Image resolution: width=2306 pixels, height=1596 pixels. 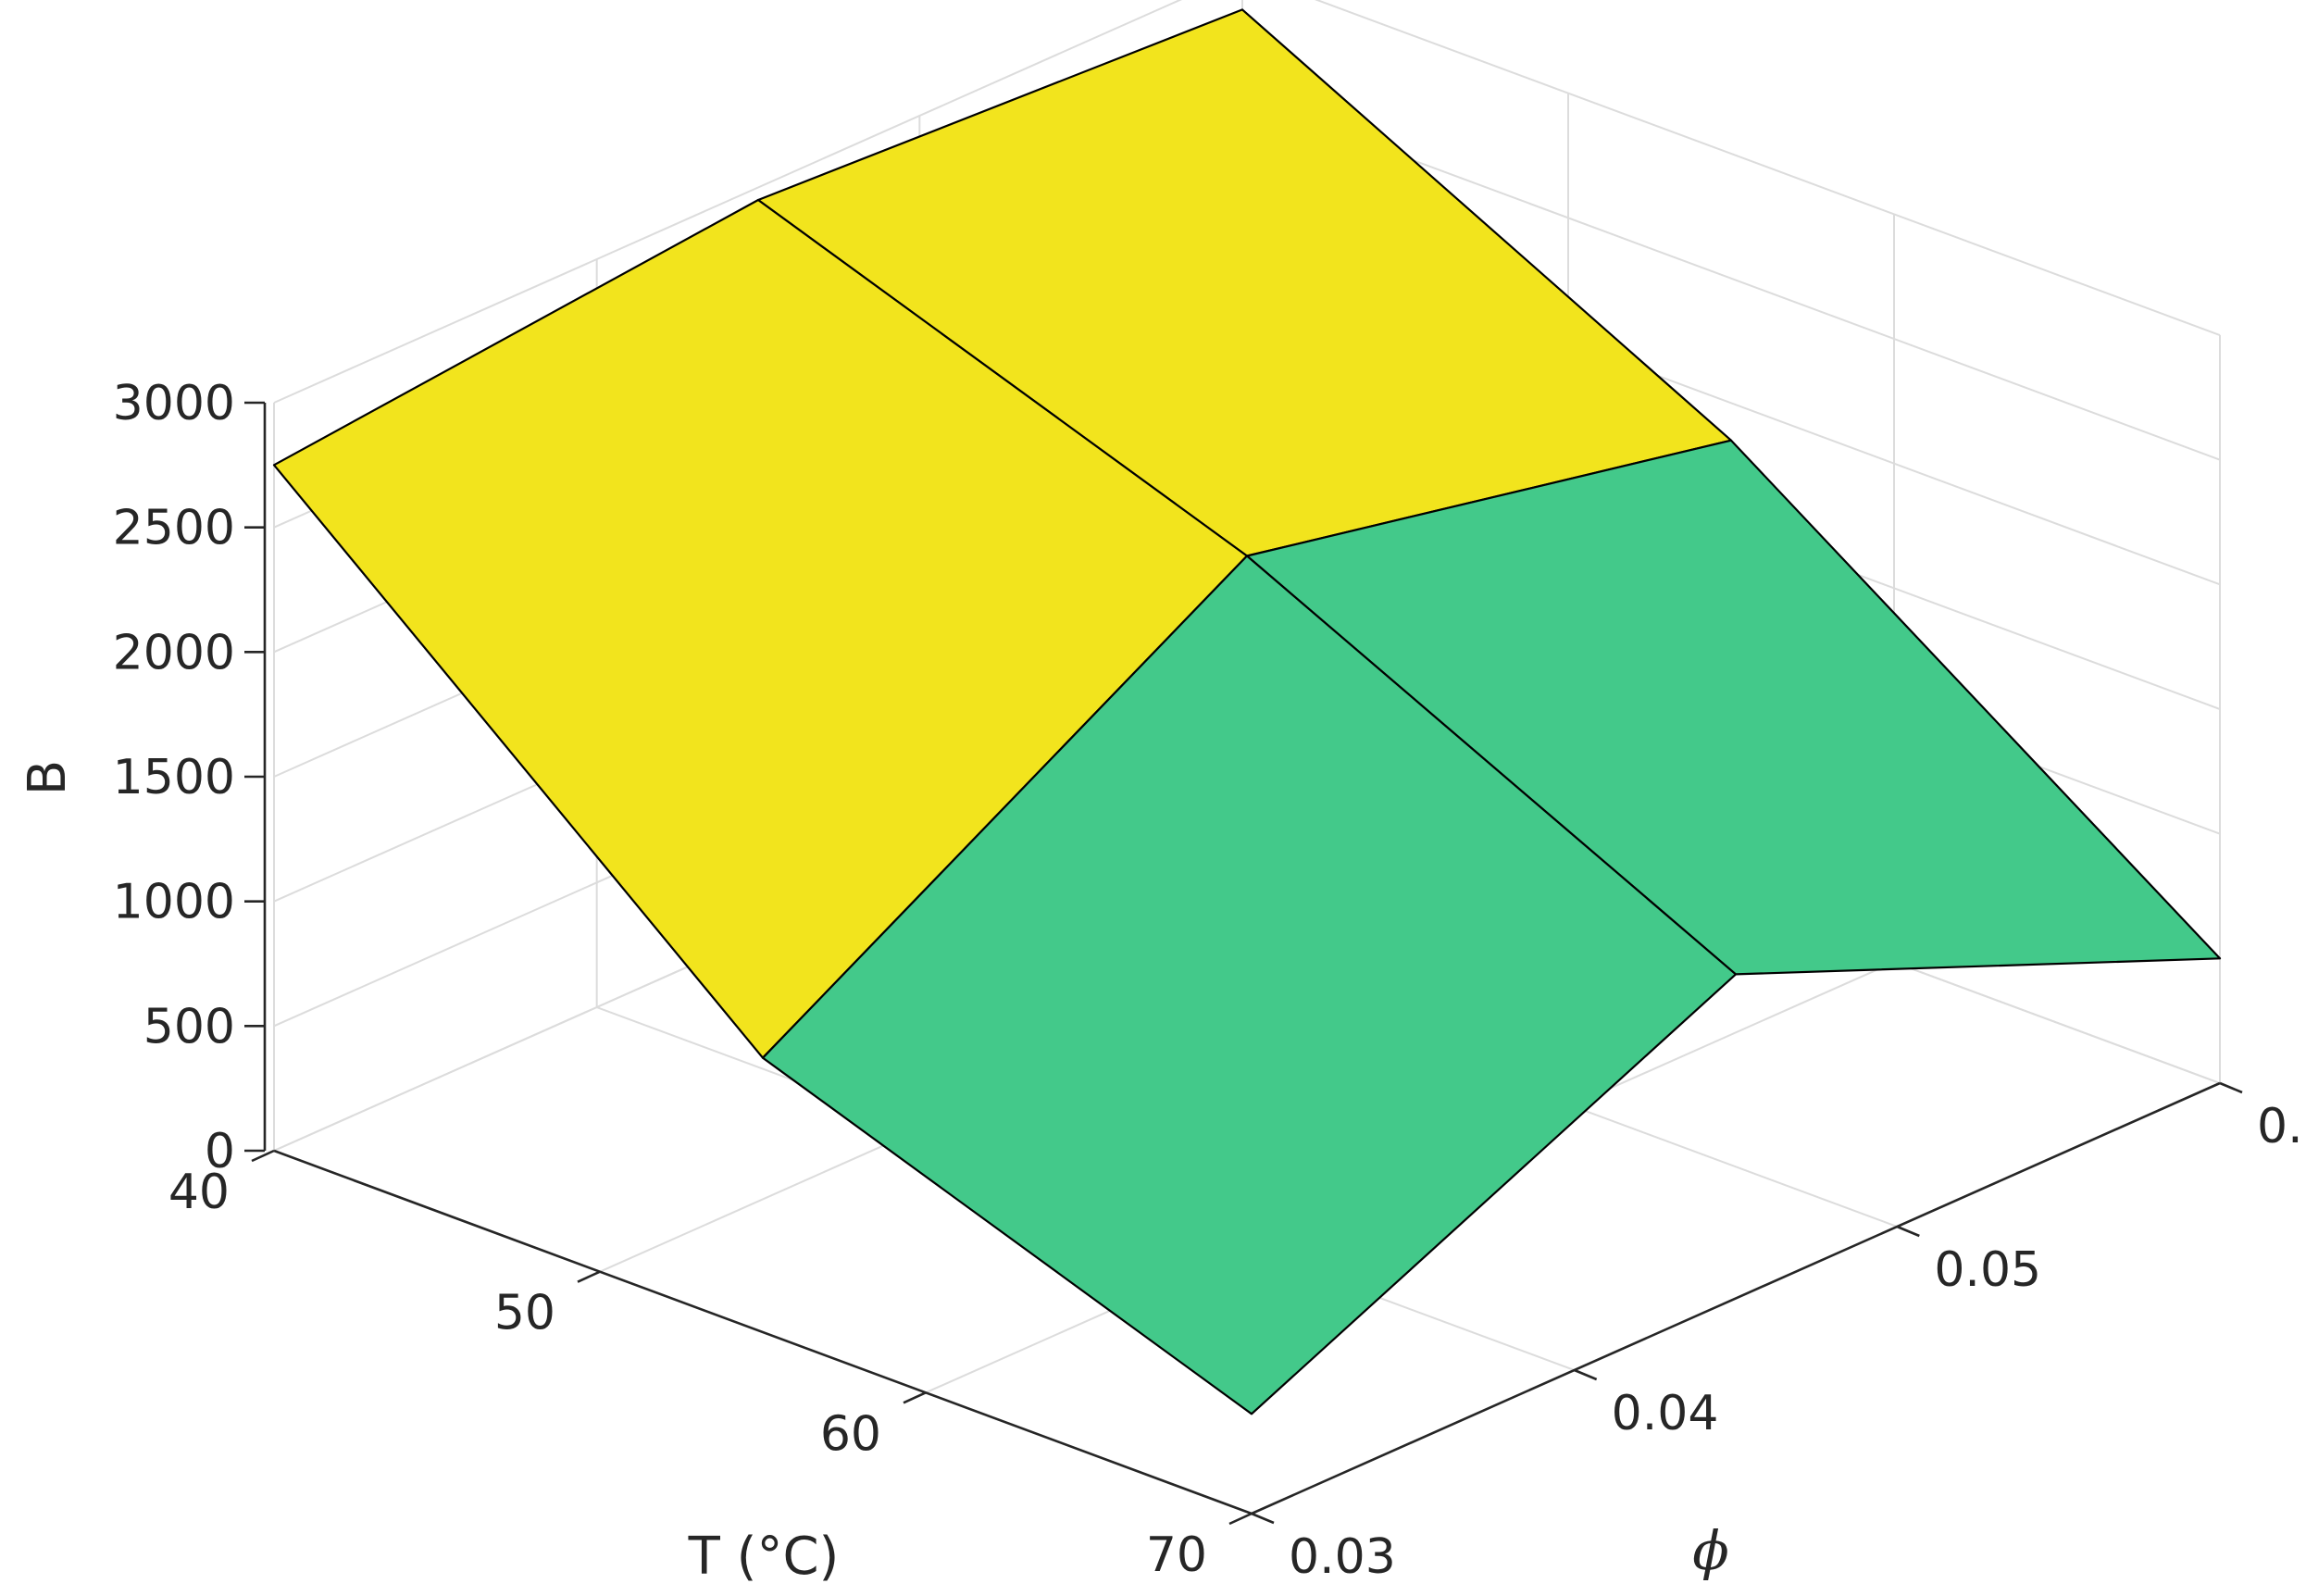 I want to click on y-tick-label: 0.03, so click(x=1342, y=1557).